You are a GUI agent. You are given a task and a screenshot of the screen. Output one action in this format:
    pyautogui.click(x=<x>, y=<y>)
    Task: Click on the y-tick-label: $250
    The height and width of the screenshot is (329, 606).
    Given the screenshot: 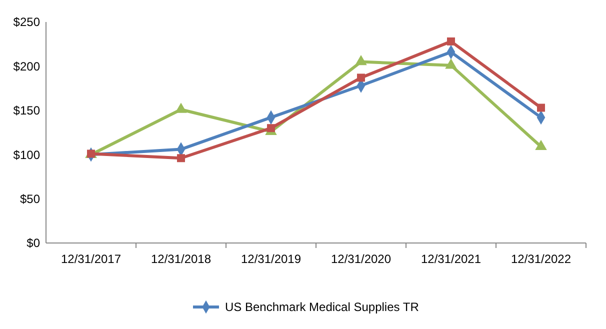 What is the action you would take?
    pyautogui.click(x=26, y=22)
    